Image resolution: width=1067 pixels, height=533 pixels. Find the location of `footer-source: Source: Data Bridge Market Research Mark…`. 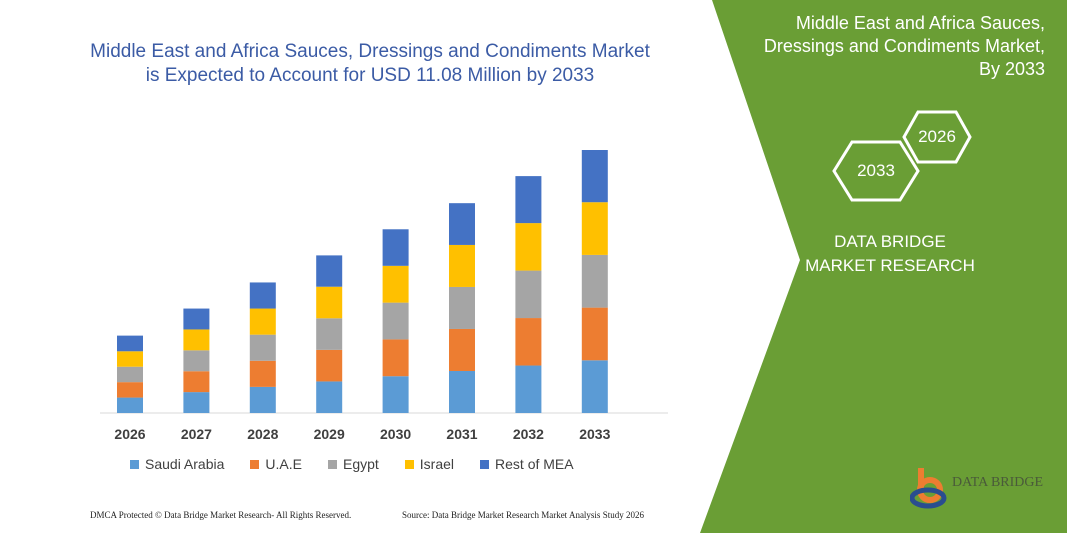

footer-source: Source: Data Bridge Market Research Mark… is located at coordinates (523, 515).